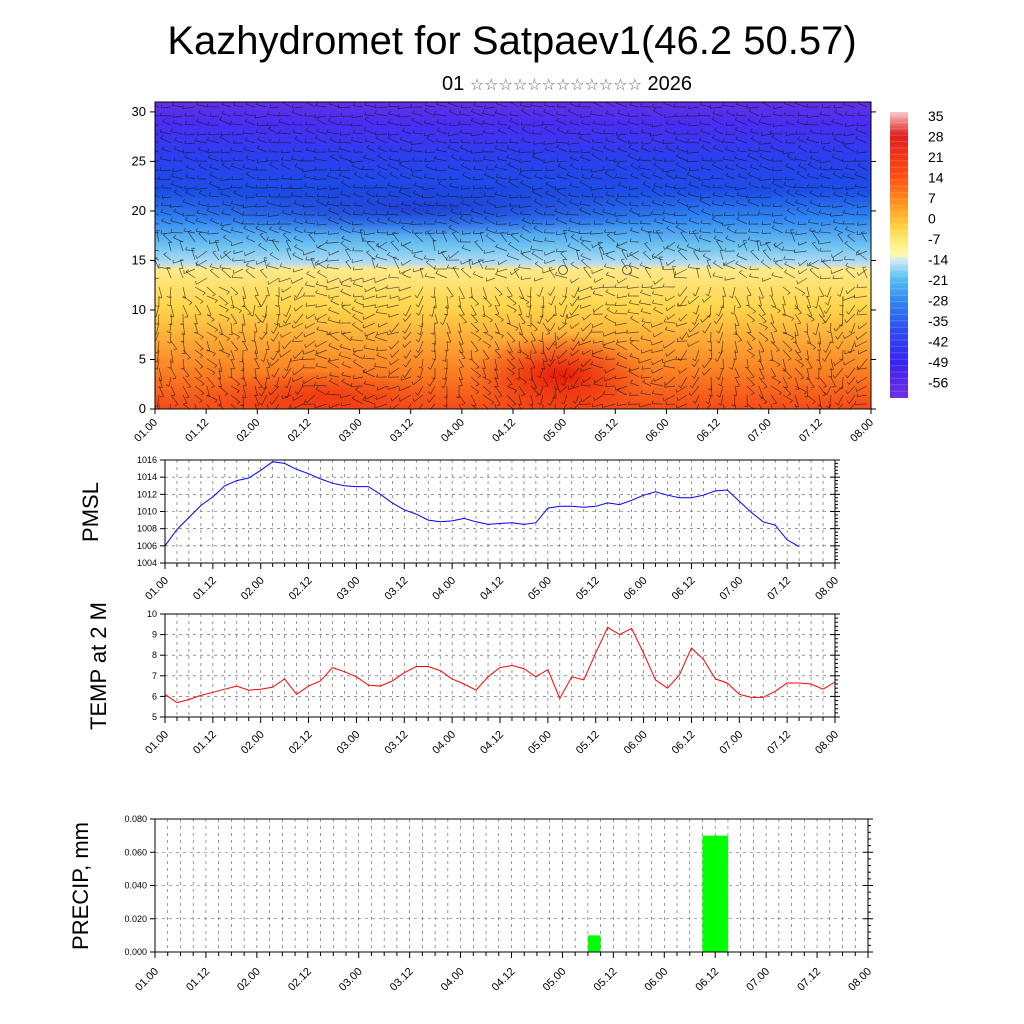 The width and height of the screenshot is (1024, 1024). Describe the element at coordinates (827, 589) in the screenshot. I see `x-tick-label: 08.00` at that location.